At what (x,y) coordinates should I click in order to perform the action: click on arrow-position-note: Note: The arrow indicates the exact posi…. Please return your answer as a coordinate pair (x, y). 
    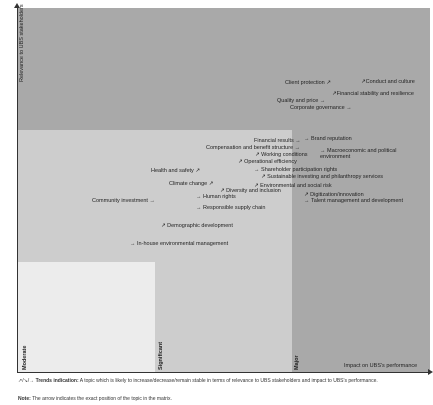
    Looking at the image, I should click on (95, 399).